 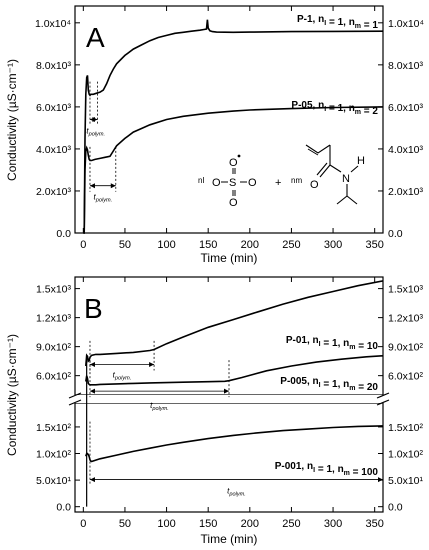 I want to click on y-tick-label-right: 8.0x10³, so click(x=406, y=66).